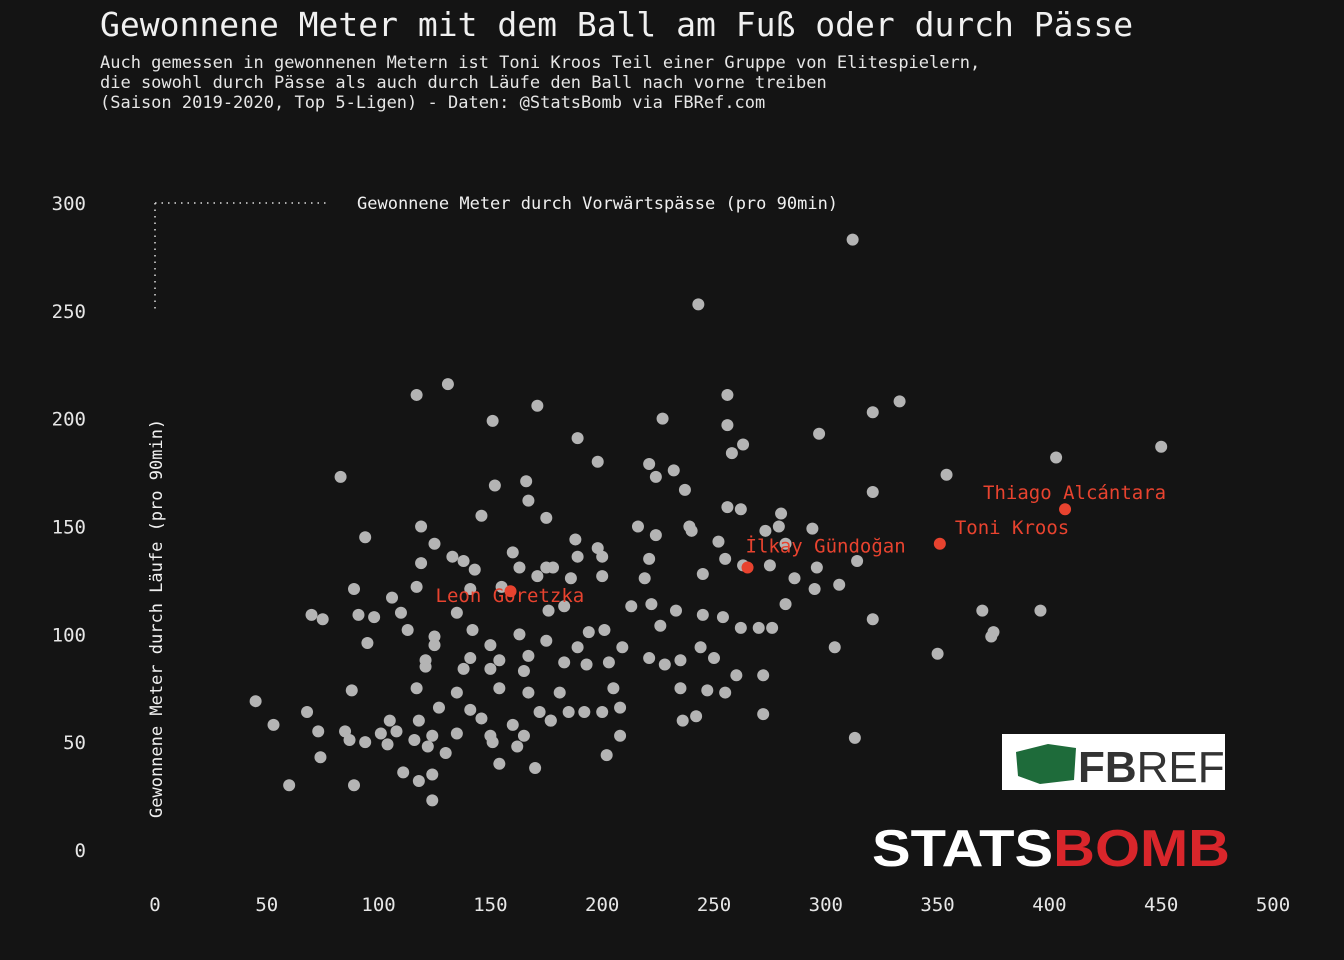 This screenshot has height=960, width=1344. Describe the element at coordinates (1151, 767) in the screenshot. I see `fbref-logo: FBREF` at that location.